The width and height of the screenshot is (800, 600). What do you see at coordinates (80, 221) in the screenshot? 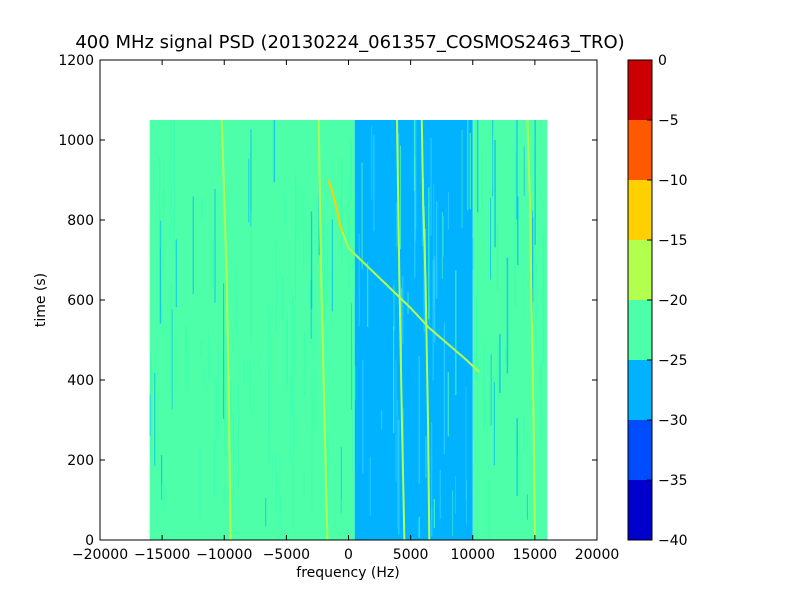
I see `y-tick-label: 800` at bounding box center [80, 221].